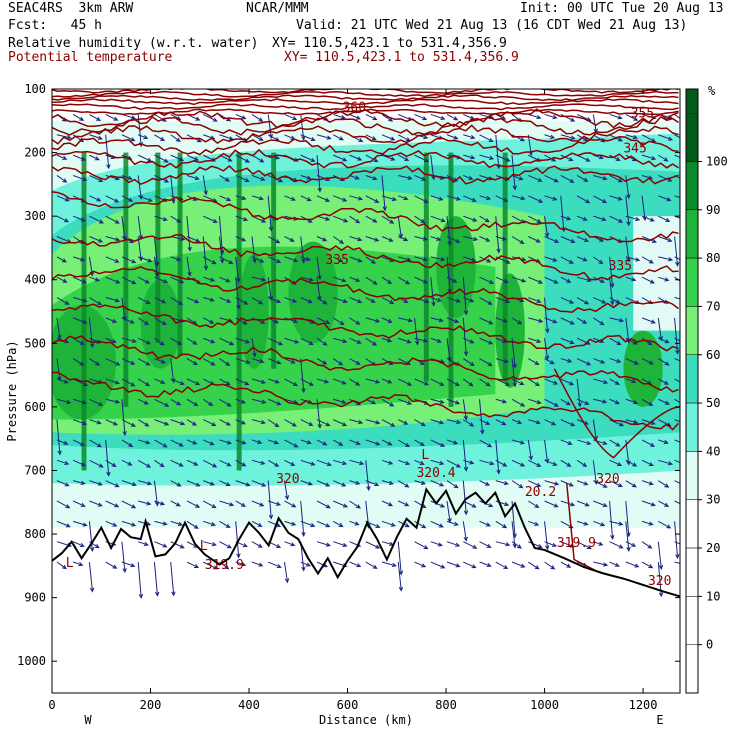  Describe the element at coordinates (348, 705) in the screenshot. I see `x-tick-label: 600` at that location.